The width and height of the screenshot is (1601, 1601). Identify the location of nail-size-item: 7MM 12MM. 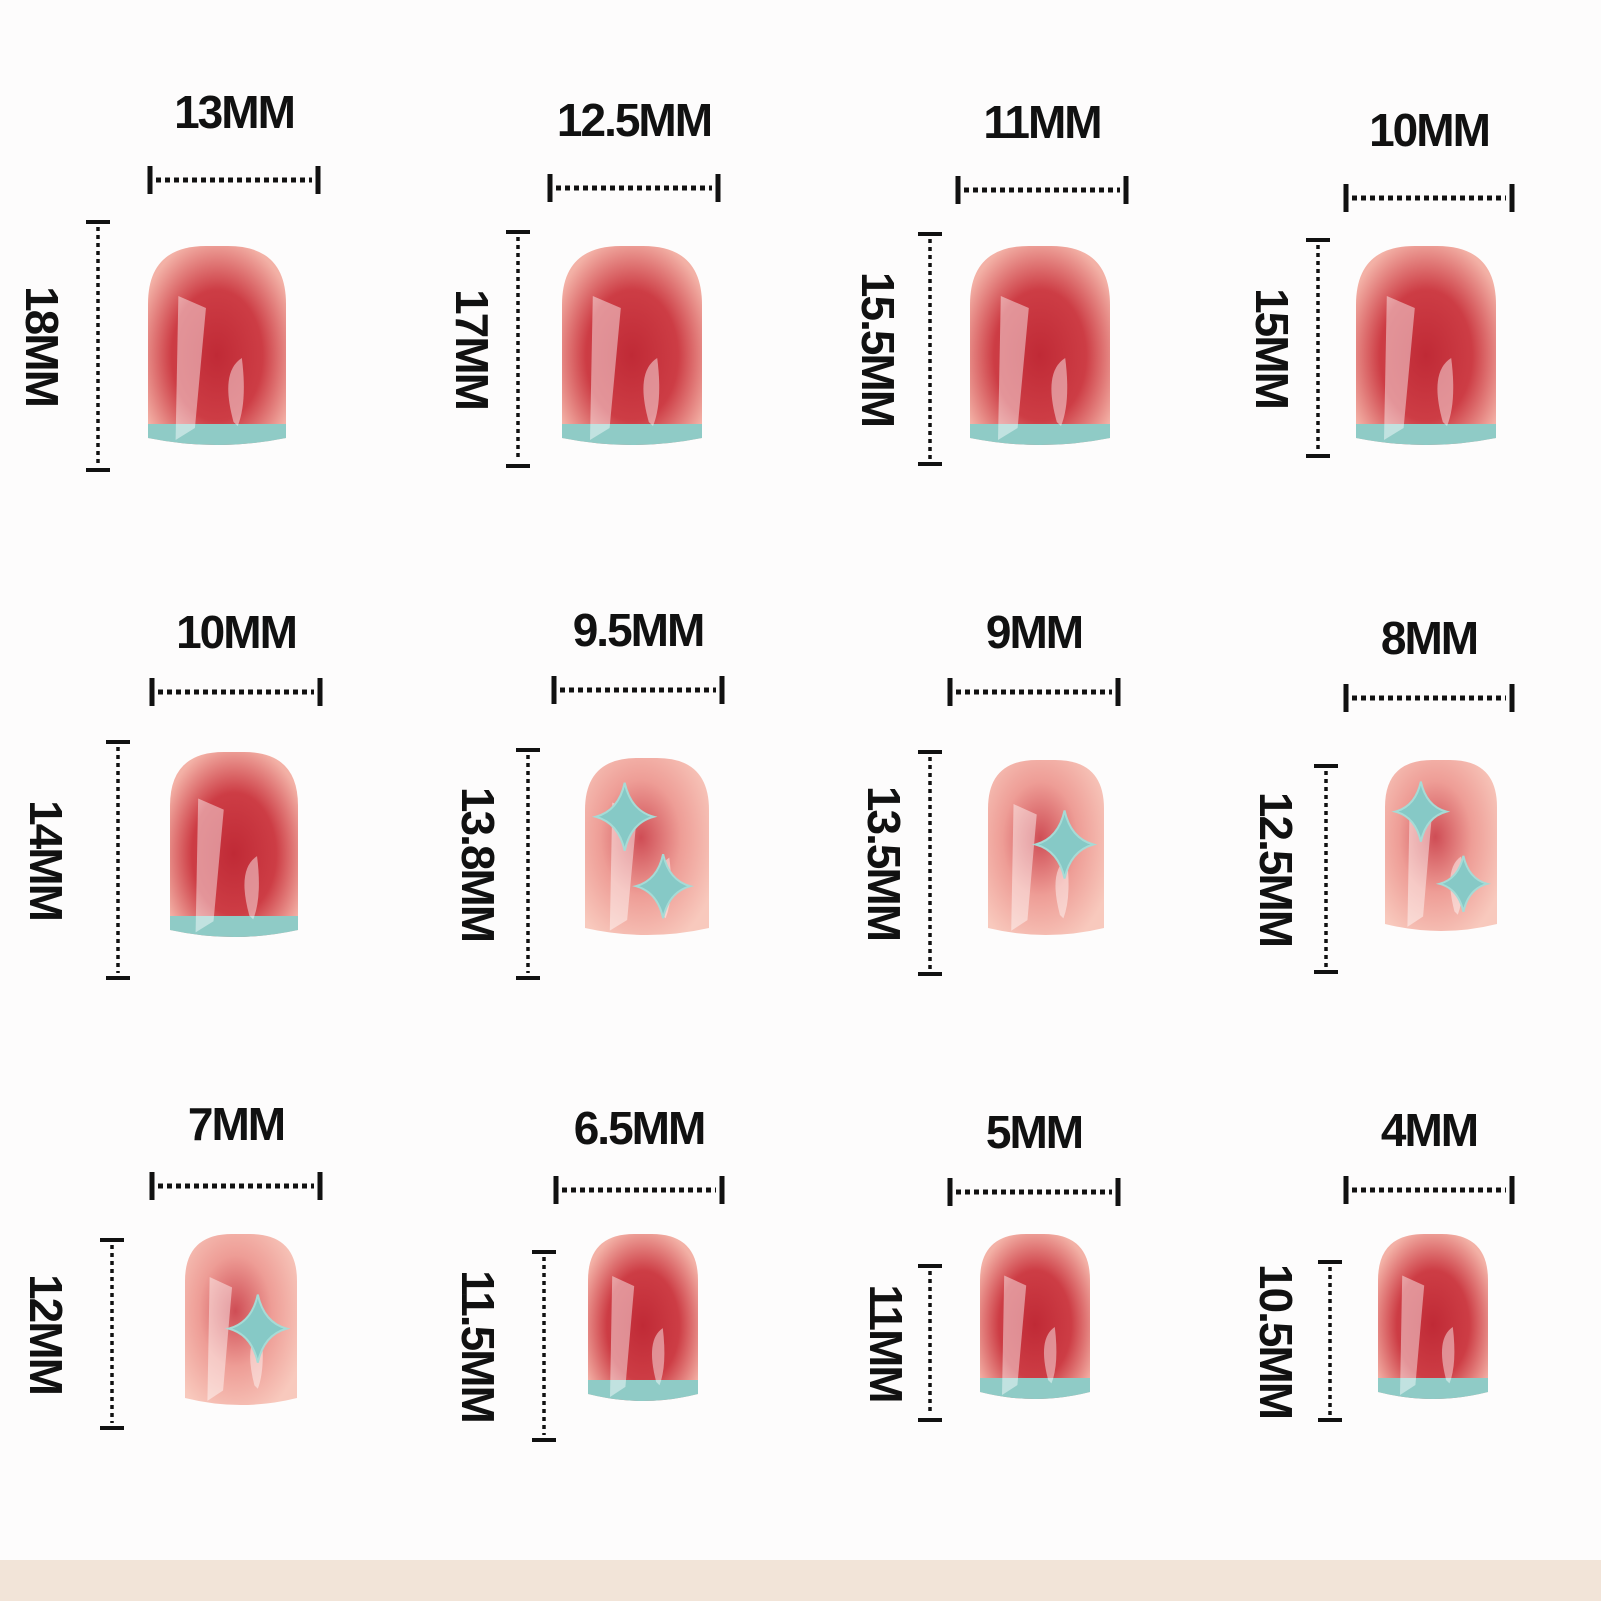
(171, 1264).